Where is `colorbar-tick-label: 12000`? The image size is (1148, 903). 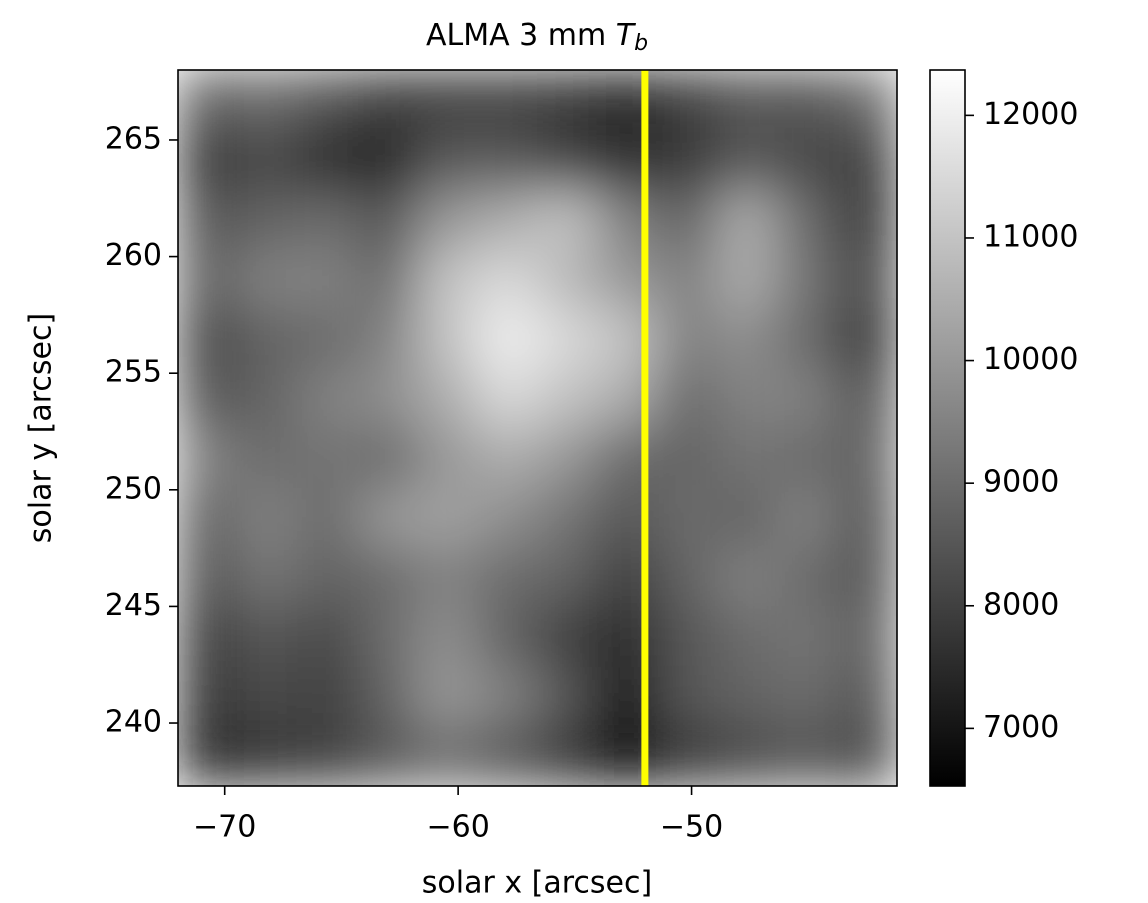
colorbar-tick-label: 12000 is located at coordinates (1030, 114).